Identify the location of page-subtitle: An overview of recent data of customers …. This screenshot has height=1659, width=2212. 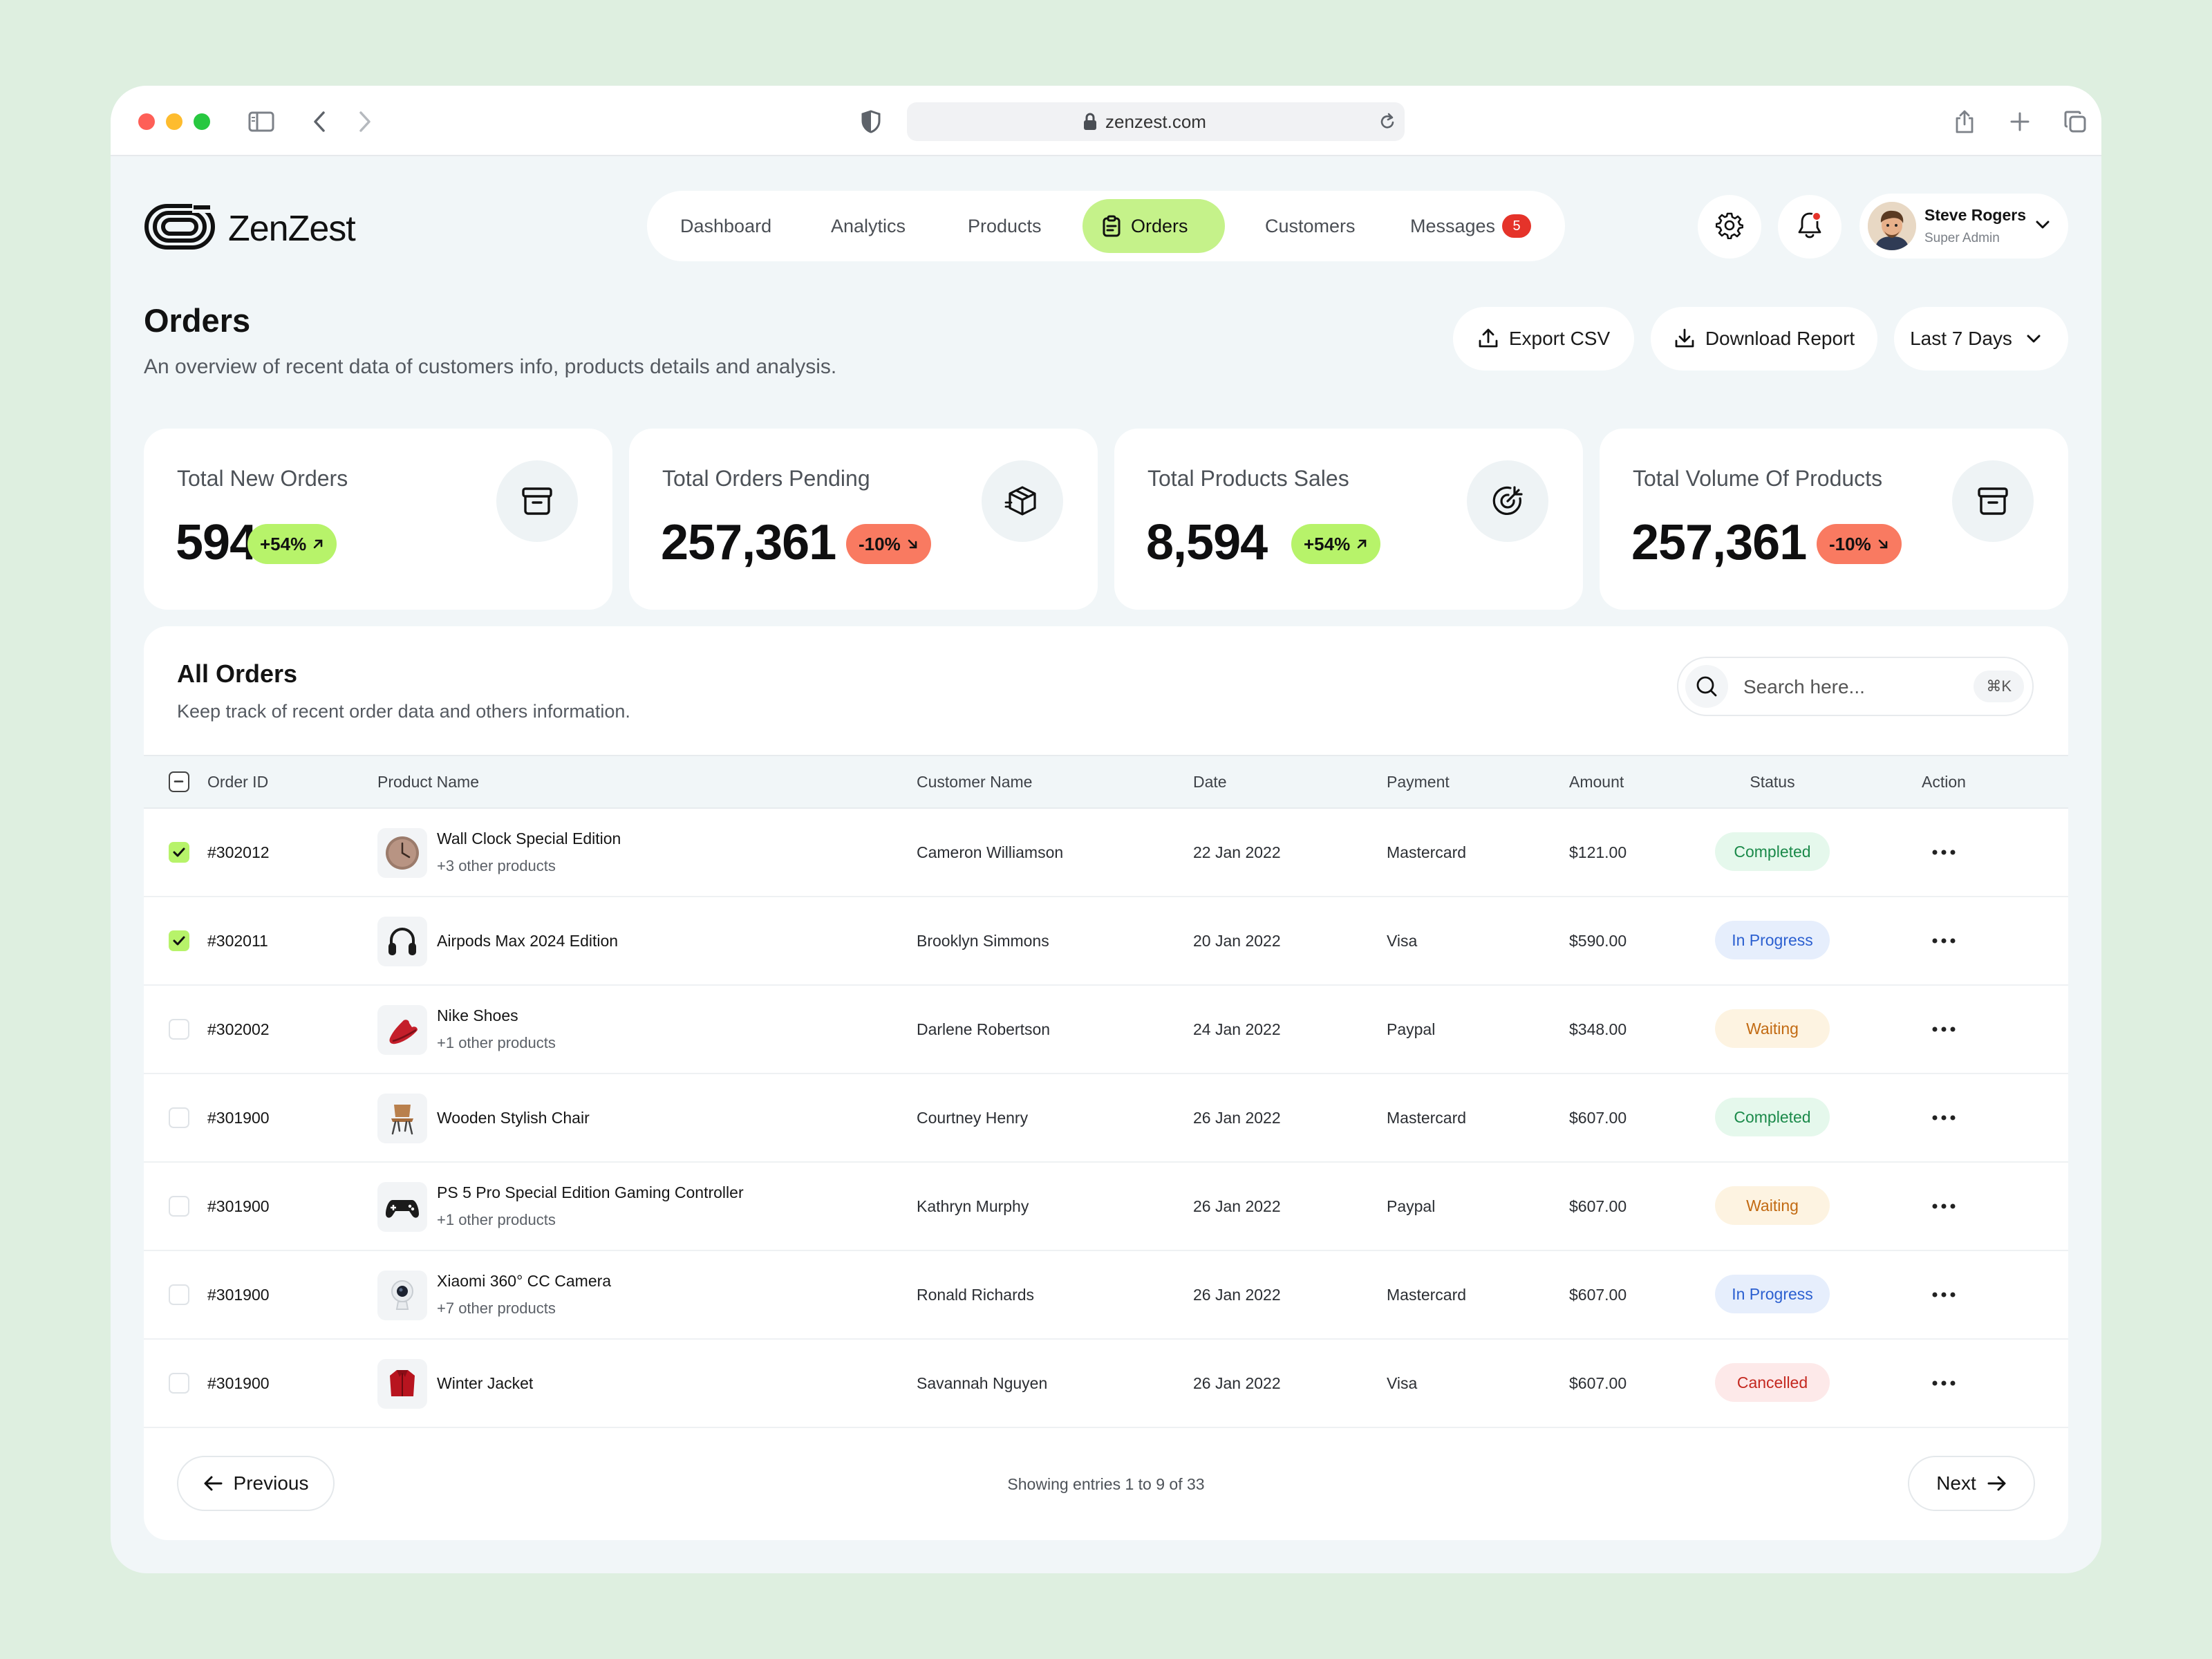
(490, 366).